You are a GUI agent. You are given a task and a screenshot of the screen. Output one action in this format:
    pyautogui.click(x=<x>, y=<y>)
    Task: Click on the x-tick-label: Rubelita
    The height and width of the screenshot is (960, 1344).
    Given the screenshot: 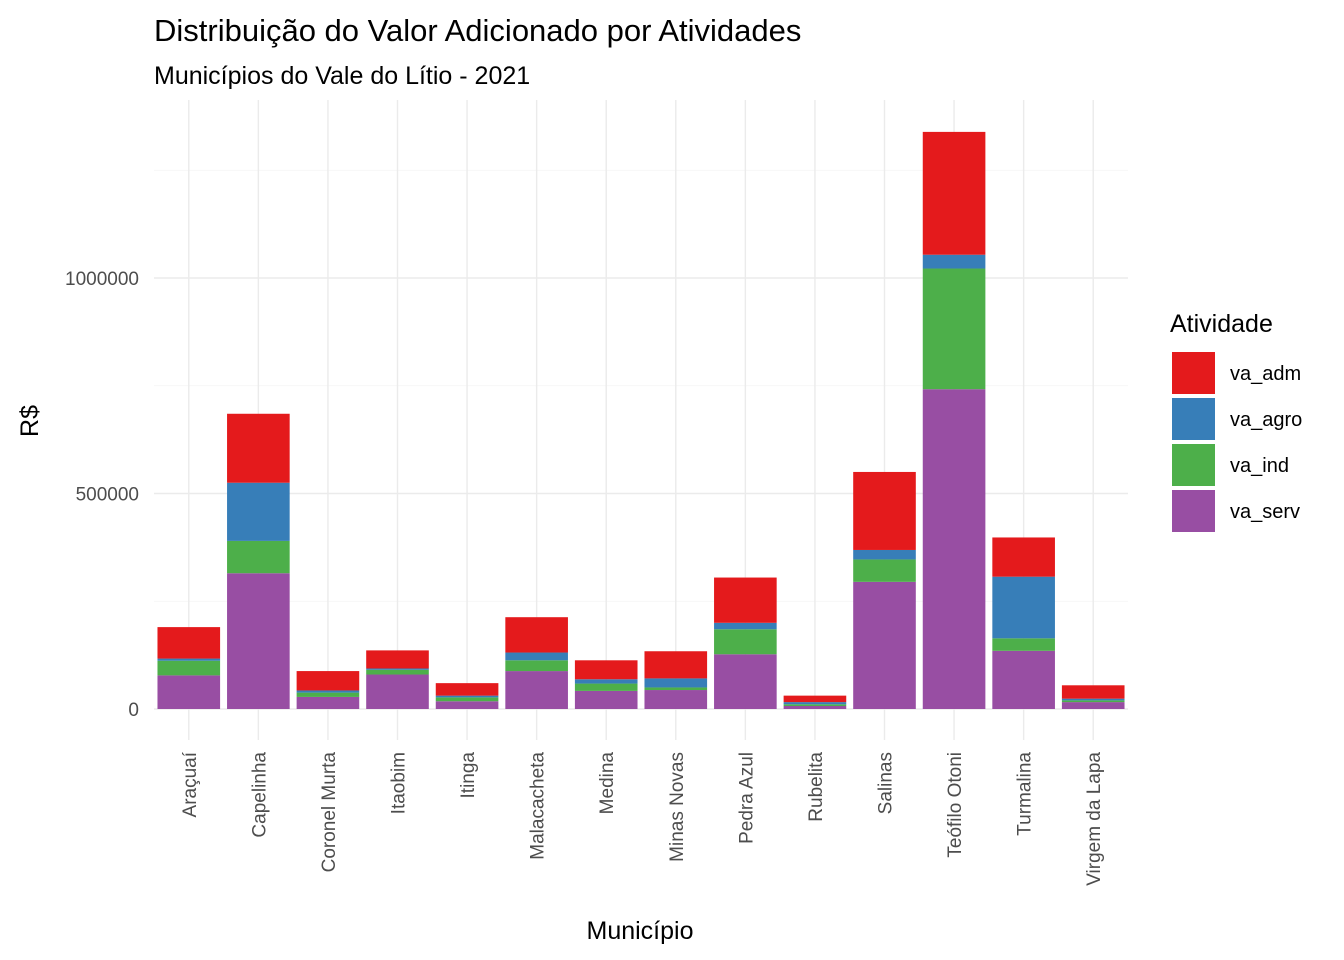 What is the action you would take?
    pyautogui.click(x=816, y=787)
    